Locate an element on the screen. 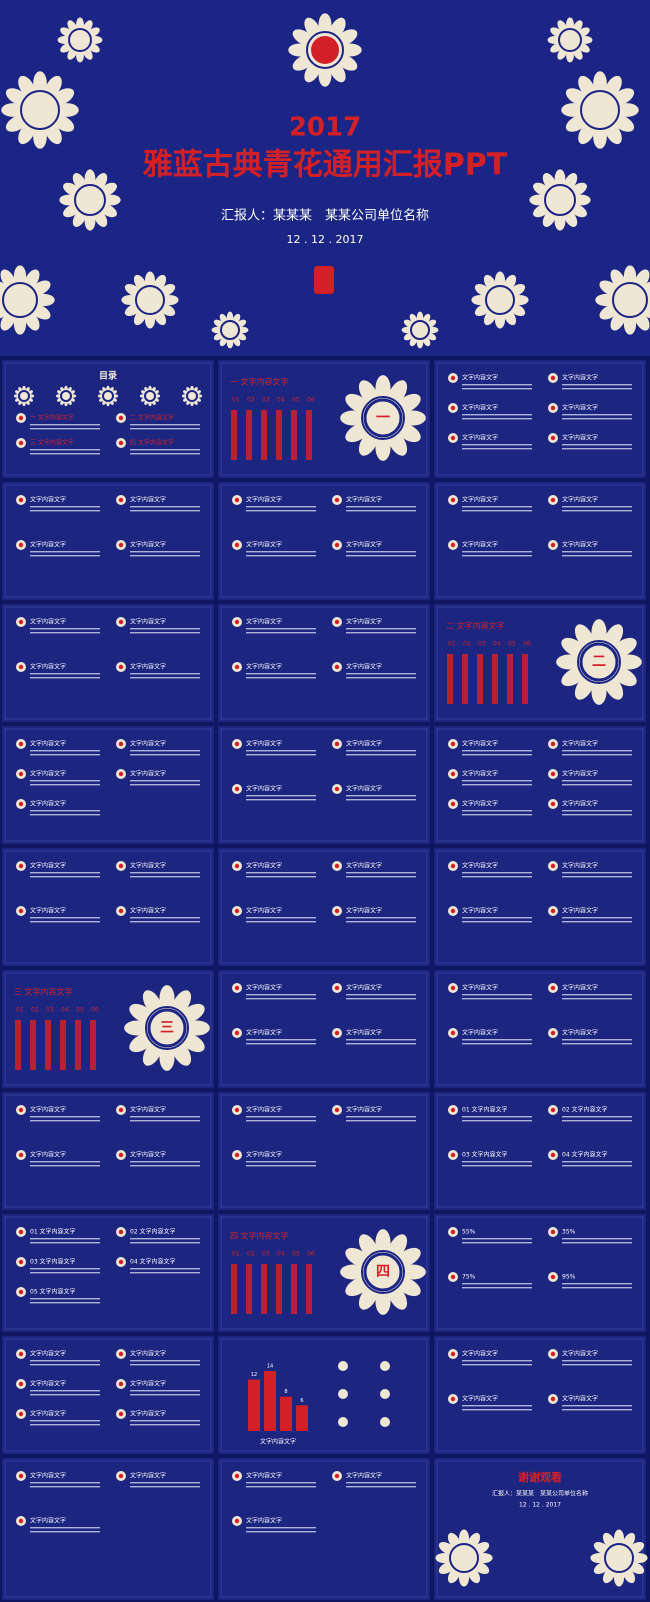 Image resolution: width=650 pixels, height=1602 pixels. icon is located at coordinates (385, 1394).